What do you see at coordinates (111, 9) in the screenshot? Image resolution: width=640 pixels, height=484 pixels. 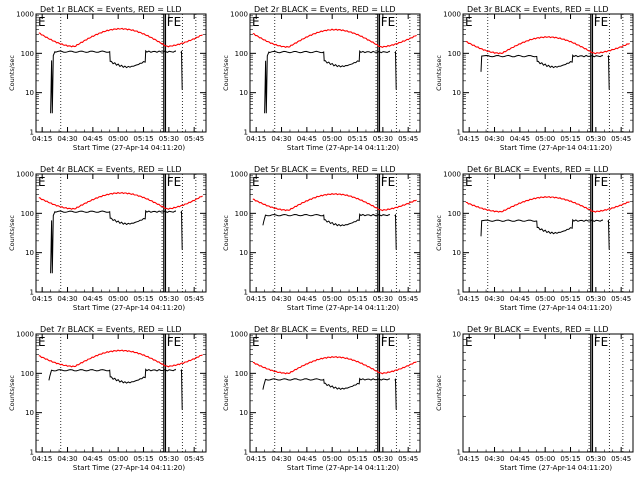 I see `panel-title: Det 1r BLACK = Events, RED = LLD` at bounding box center [111, 9].